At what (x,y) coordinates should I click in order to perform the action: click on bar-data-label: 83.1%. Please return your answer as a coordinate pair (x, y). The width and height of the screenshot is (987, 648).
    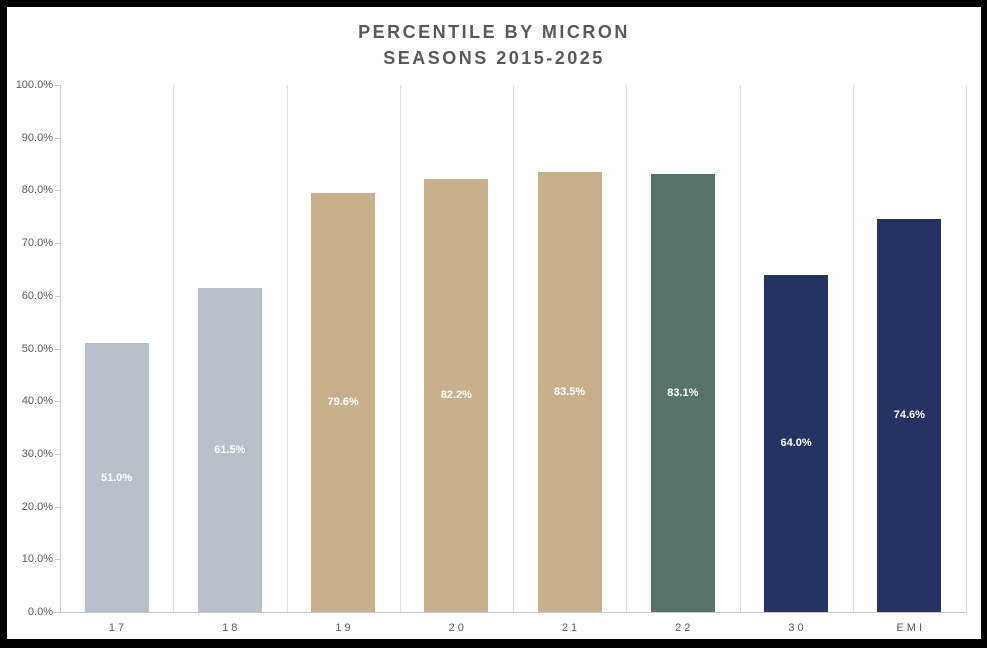
    Looking at the image, I should click on (683, 393).